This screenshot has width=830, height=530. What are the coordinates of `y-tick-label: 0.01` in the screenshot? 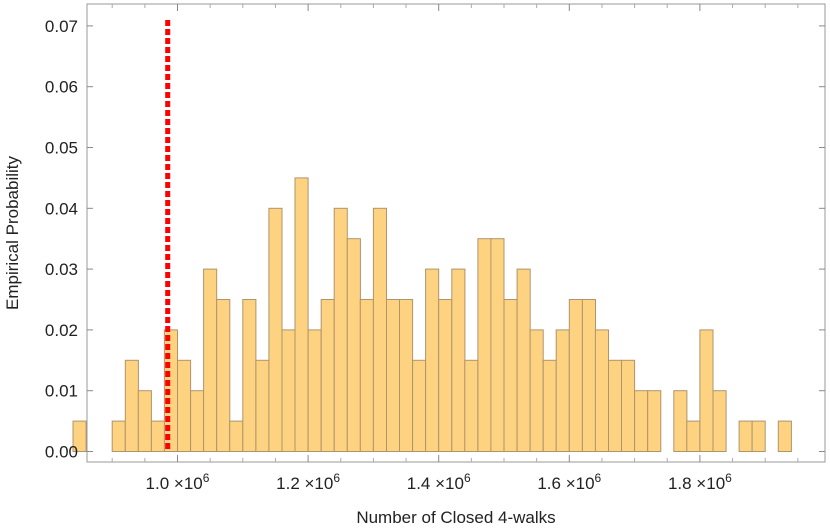 It's located at (61, 391).